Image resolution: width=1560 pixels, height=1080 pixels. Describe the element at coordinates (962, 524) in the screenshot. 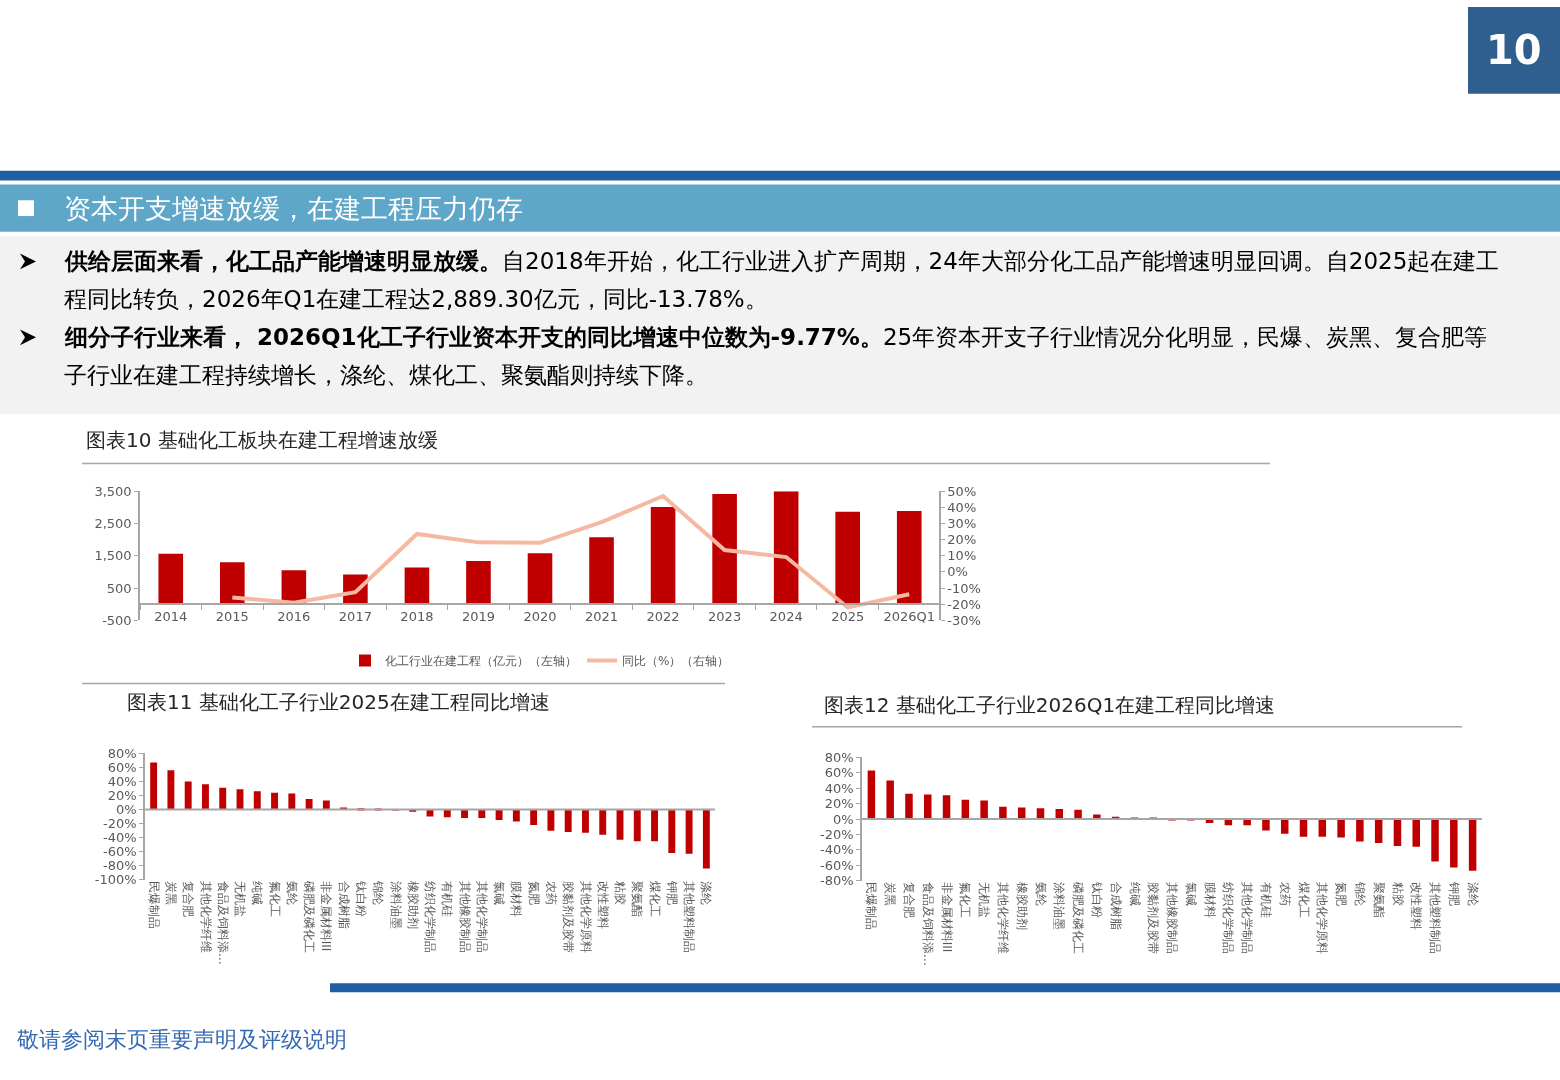

I see `y2-tick-label: 30%` at that location.